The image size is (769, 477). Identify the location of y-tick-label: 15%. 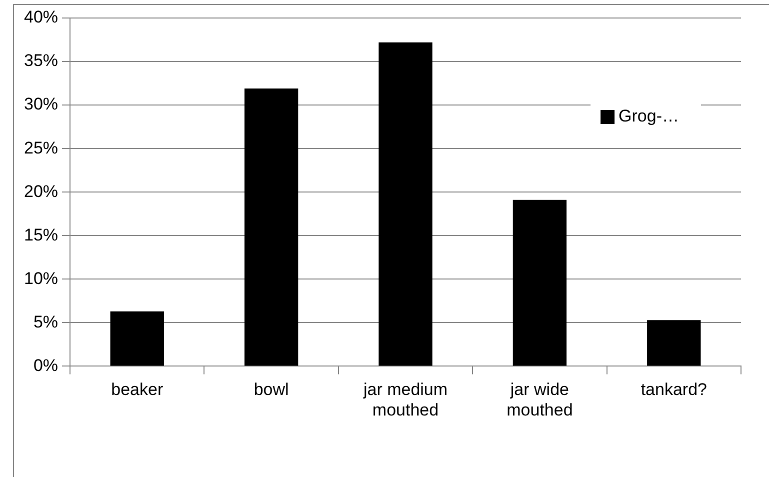
(41, 234).